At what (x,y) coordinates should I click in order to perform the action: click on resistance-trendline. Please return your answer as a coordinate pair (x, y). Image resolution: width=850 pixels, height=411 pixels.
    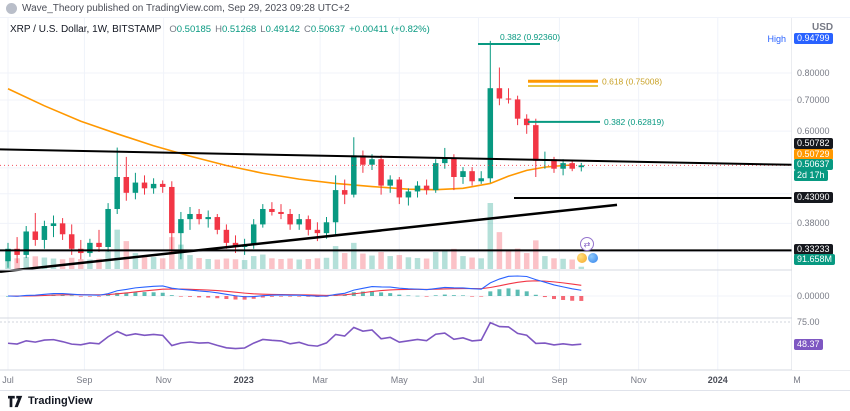
    Looking at the image, I should click on (396, 157).